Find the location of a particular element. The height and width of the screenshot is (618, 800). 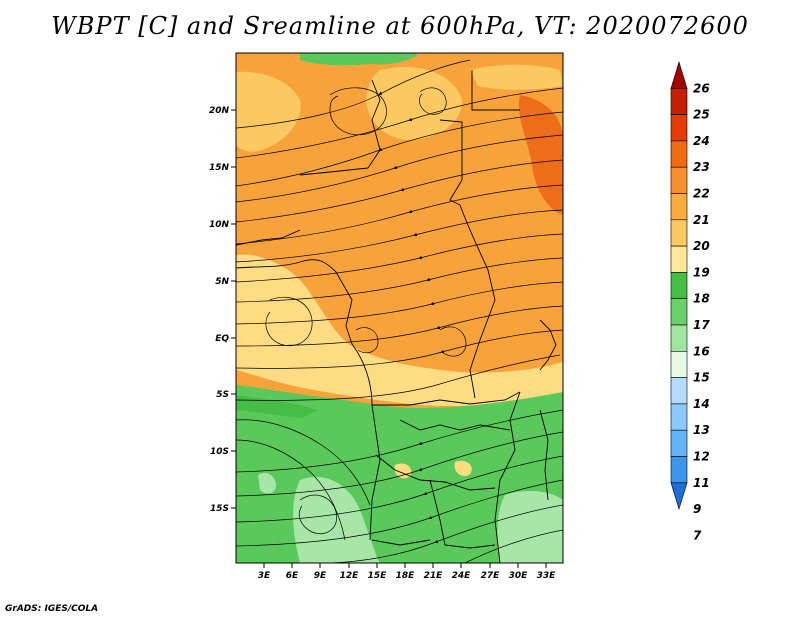

lon-label: 18E is located at coordinates (406, 576).